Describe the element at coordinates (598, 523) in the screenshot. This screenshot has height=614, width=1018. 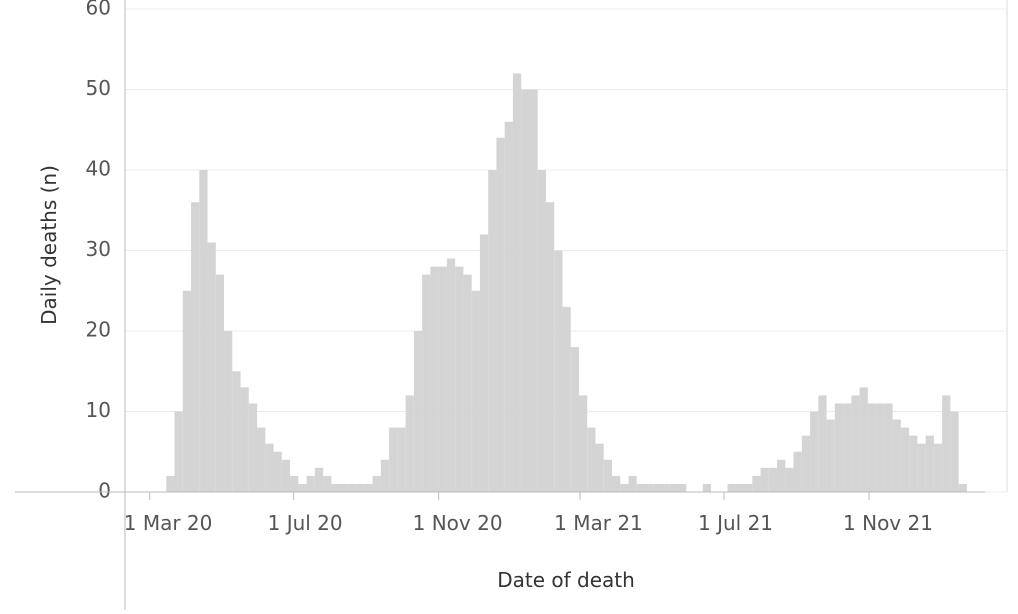
I see `x-tick-label: 1 Mar 21` at that location.